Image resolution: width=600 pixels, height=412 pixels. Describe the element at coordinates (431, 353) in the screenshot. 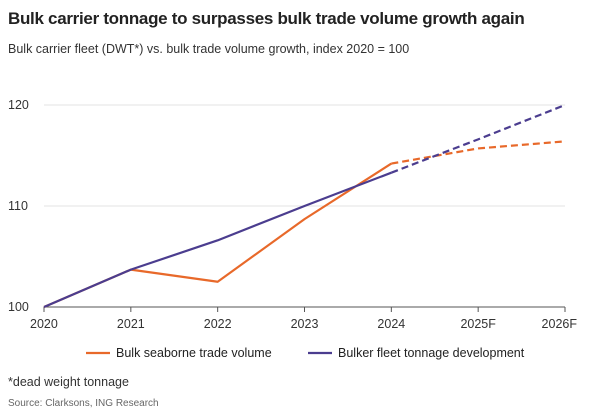

I see `legend-label: Bulker fleet tonnage development` at that location.